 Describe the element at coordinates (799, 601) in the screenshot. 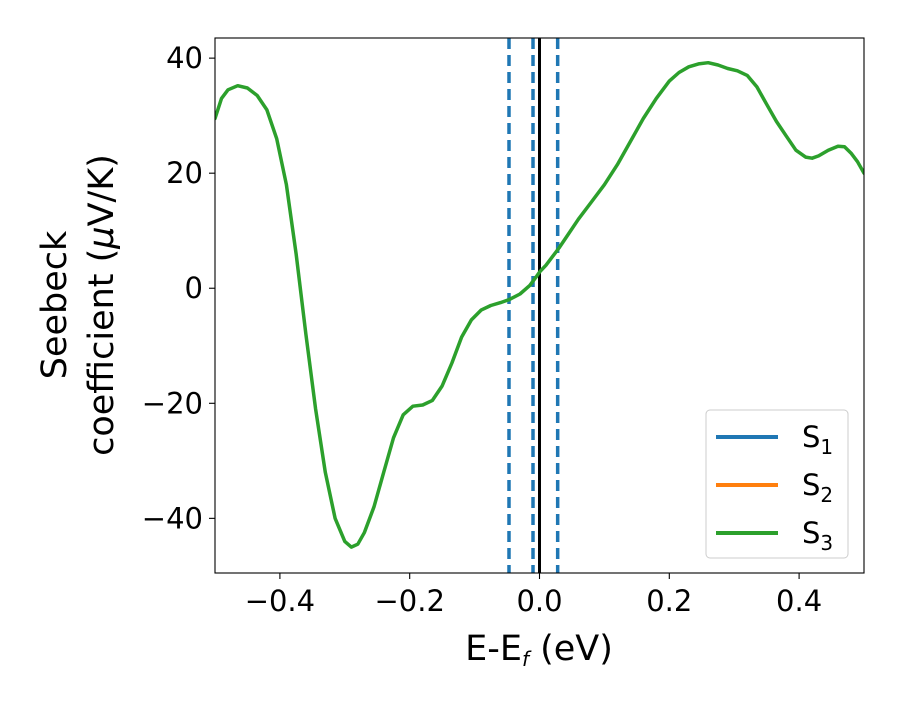

I see `x-tick-label: 0.4` at that location.